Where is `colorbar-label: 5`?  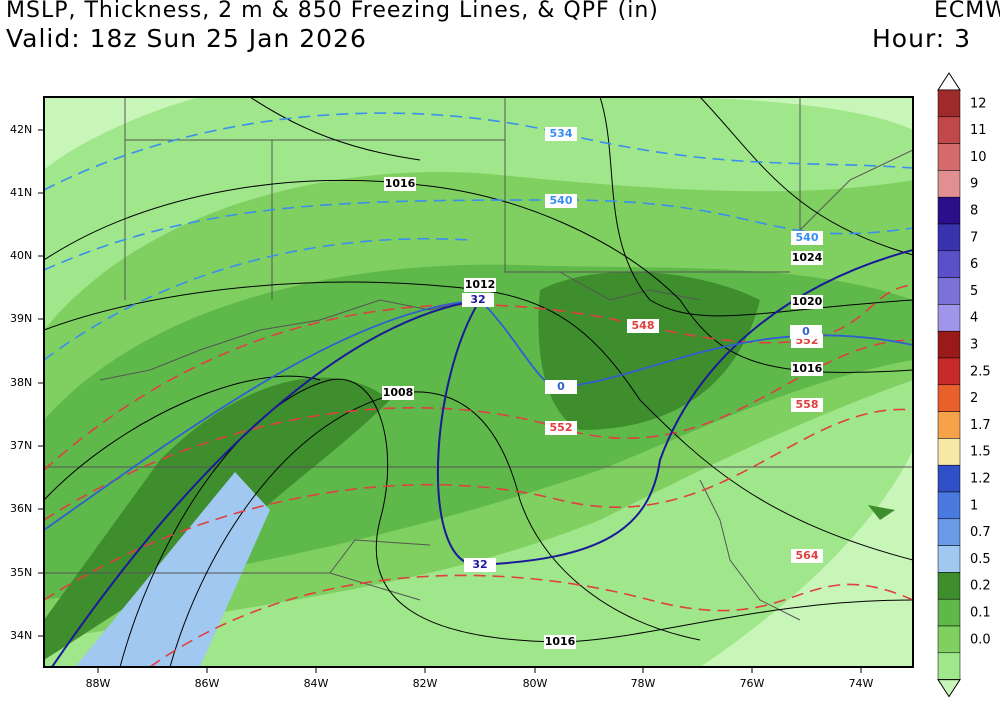
colorbar-label: 5 is located at coordinates (974, 291).